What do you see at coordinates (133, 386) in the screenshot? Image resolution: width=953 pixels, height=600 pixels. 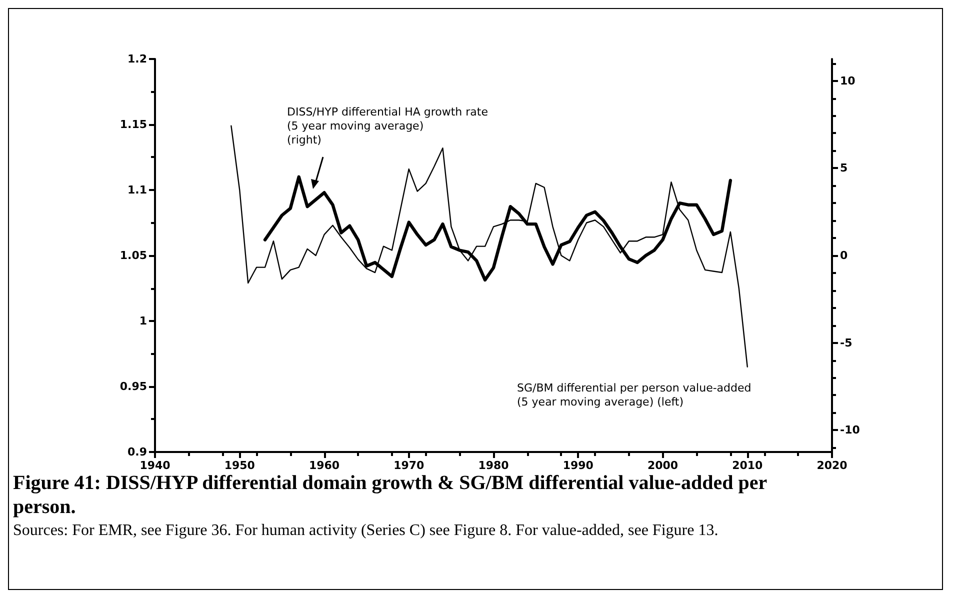 I see `y-tick-label: 0.95` at bounding box center [133, 386].